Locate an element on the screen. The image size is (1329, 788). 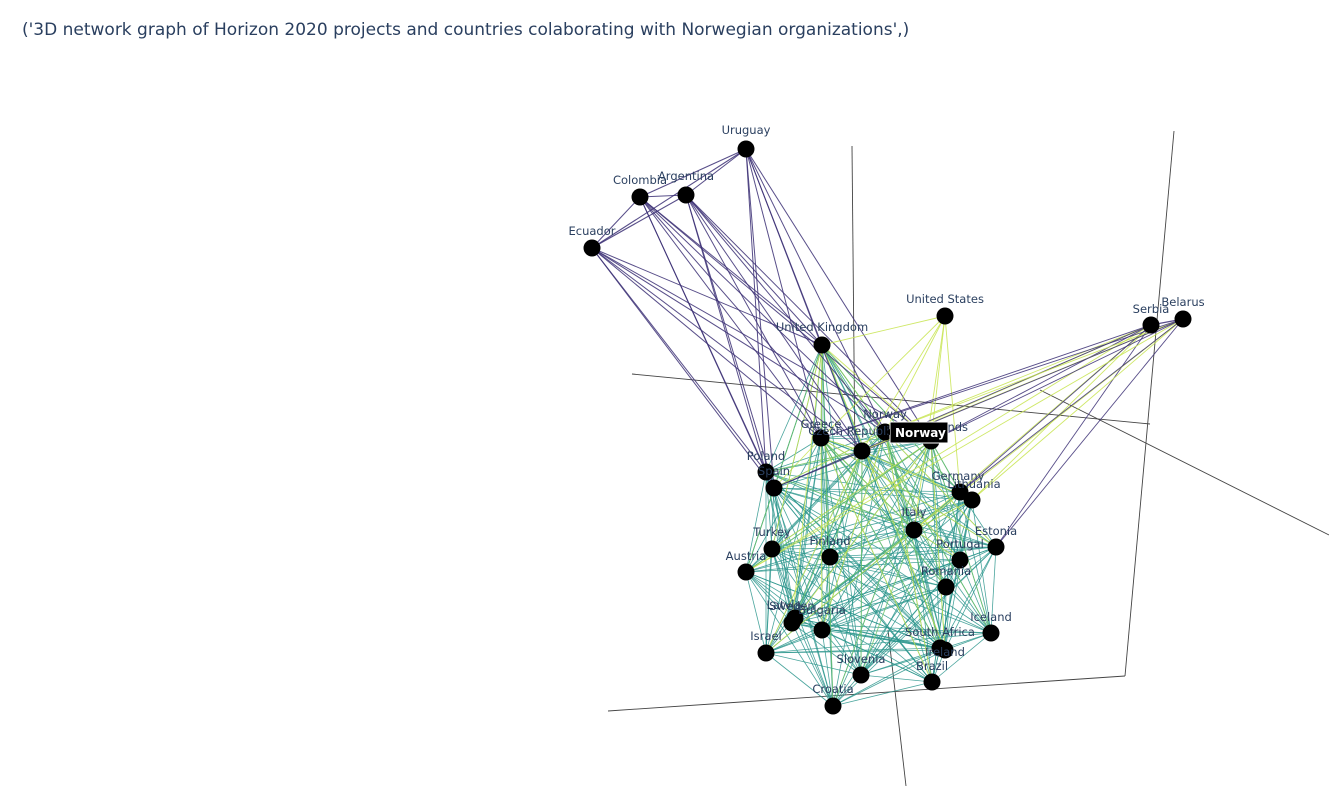
node-greece is located at coordinates (821, 438).